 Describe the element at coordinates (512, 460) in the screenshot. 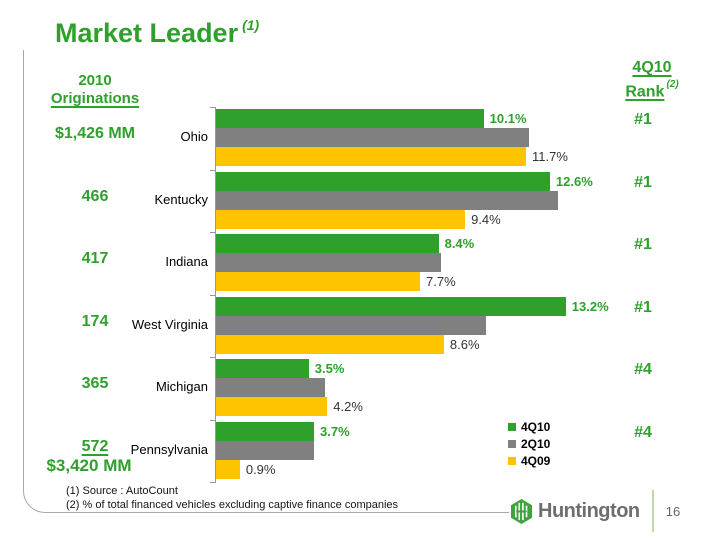

I see `legend-swatch-4q09` at that location.